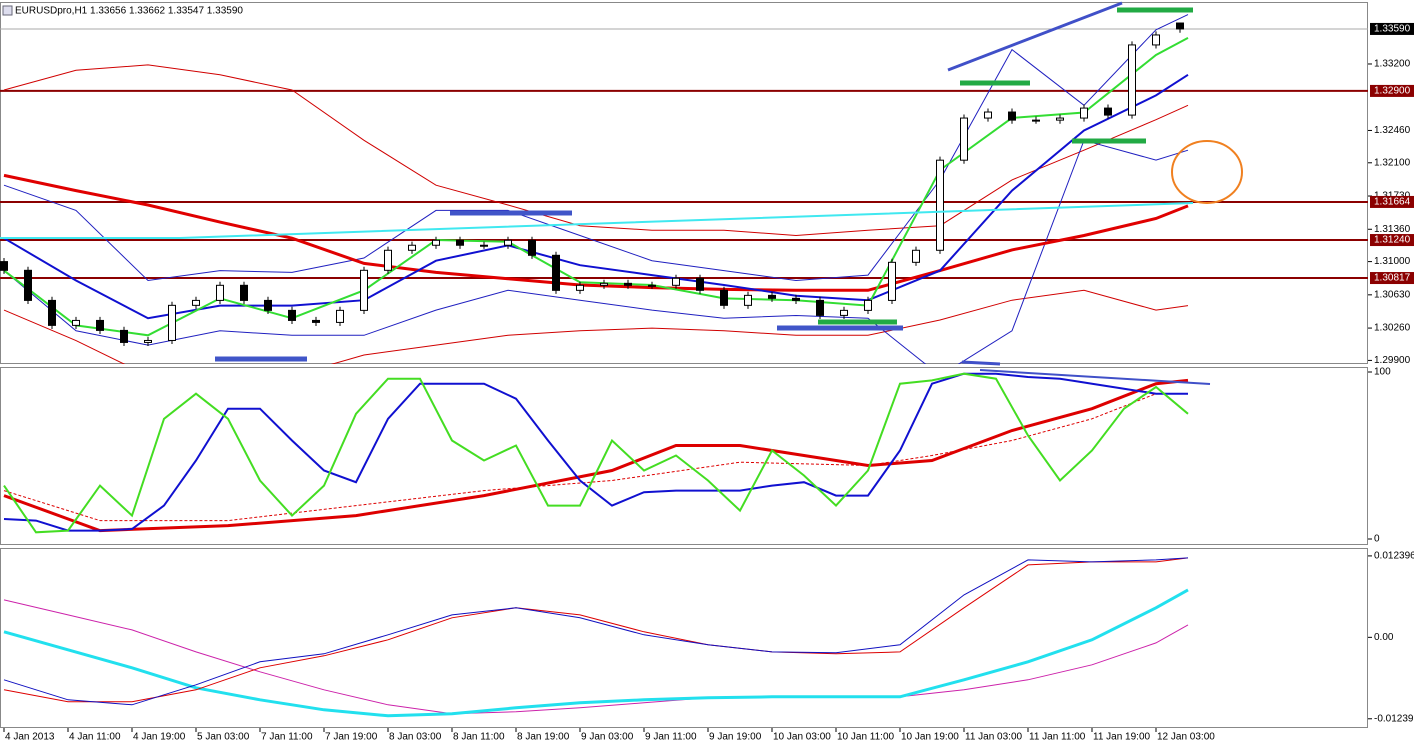 The image size is (1414, 746). What do you see at coordinates (930, 737) in the screenshot?
I see `x-tick-label: 10 Jan 19:00` at bounding box center [930, 737].